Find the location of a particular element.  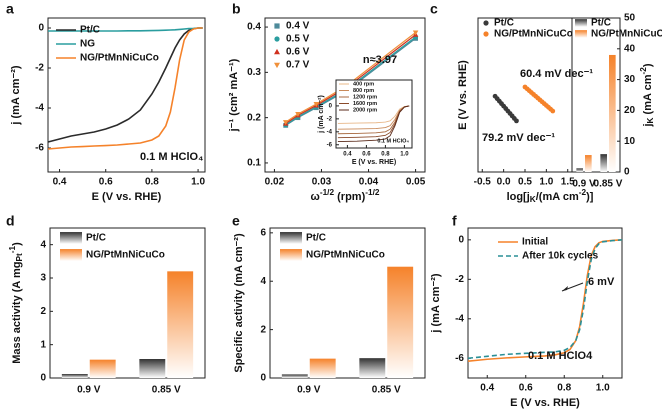

y-tick-label: 40 is located at coordinates (630, 48).